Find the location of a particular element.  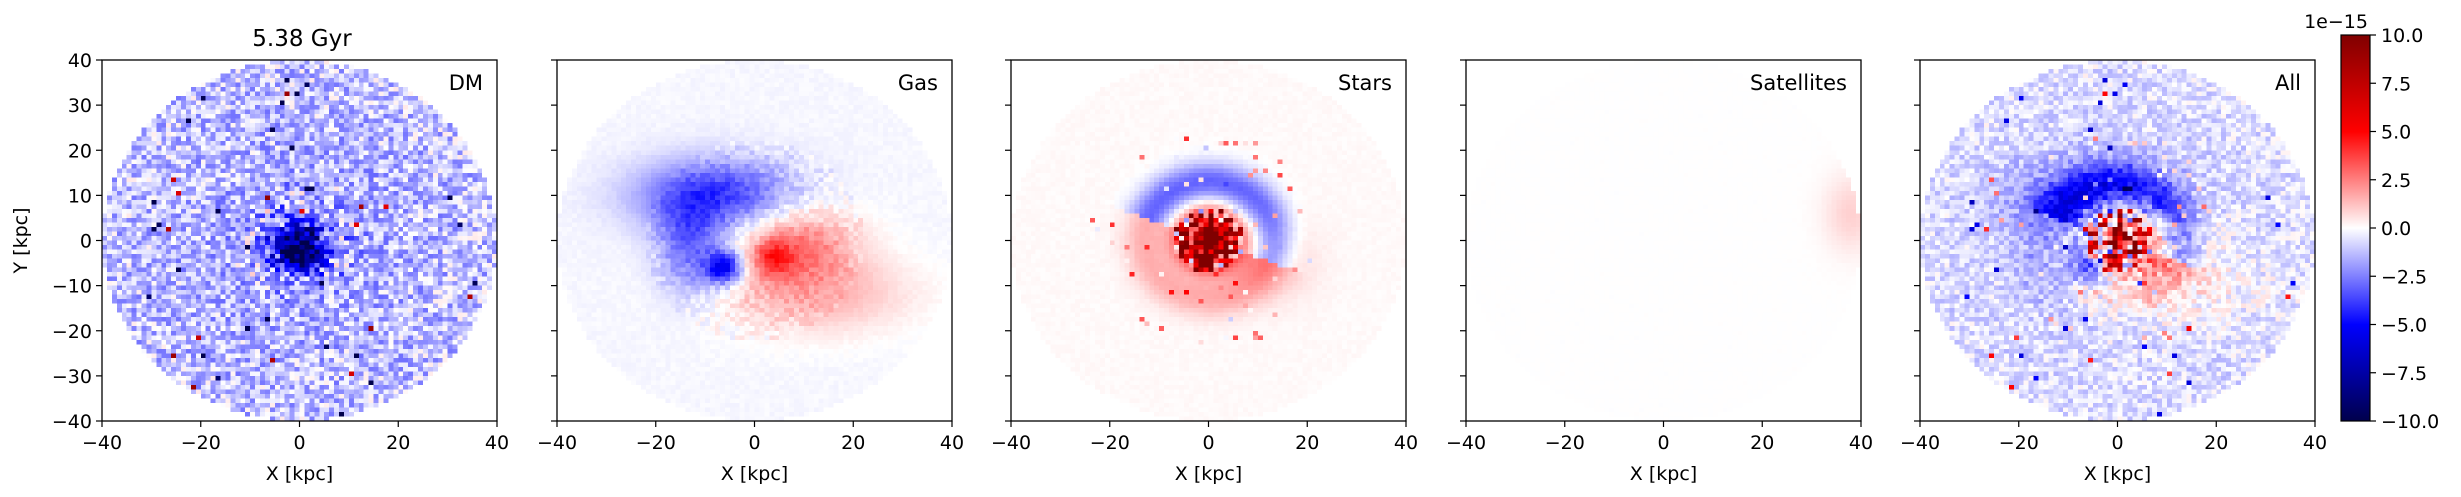

figure-title: 5.38 Gyr is located at coordinates (302, 39).